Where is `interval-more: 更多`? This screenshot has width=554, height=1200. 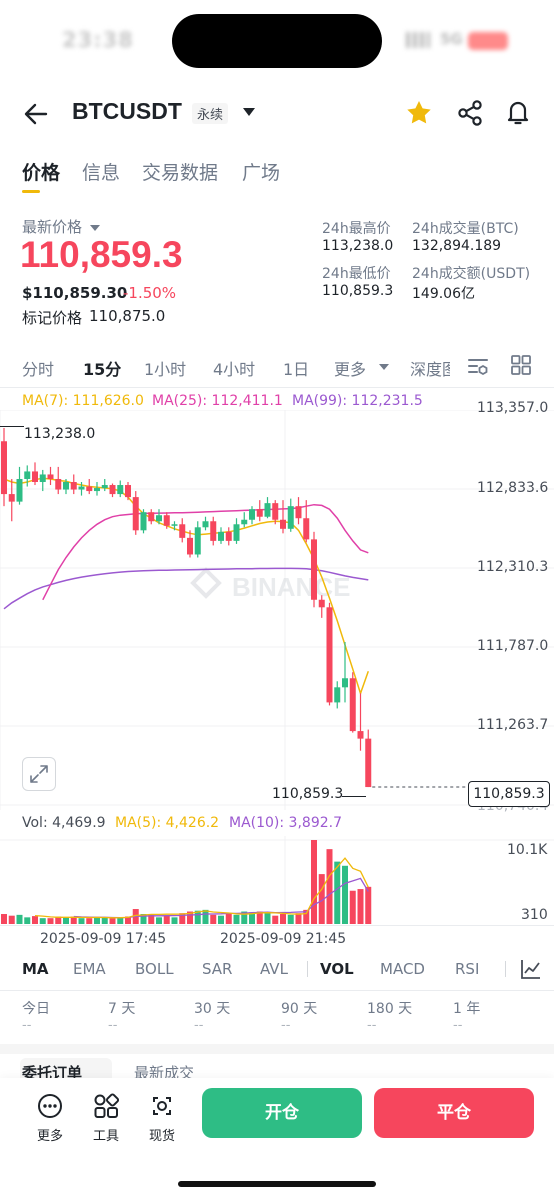 interval-more: 更多 is located at coordinates (350, 369).